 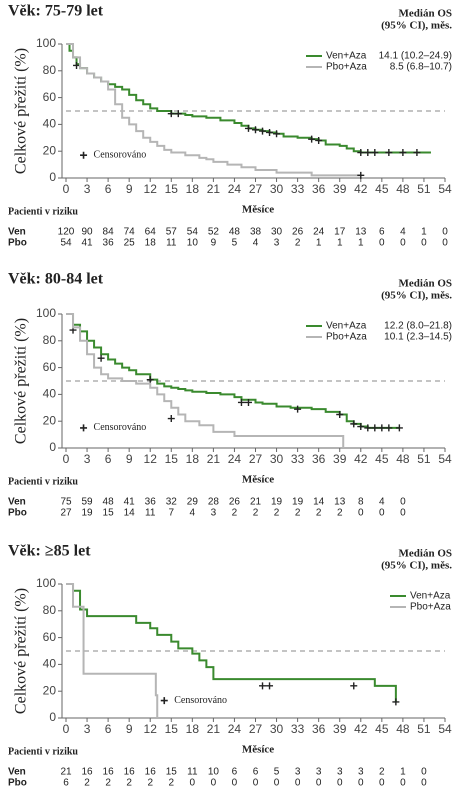 I want to click on risk-count: 5, so click(x=277, y=772).